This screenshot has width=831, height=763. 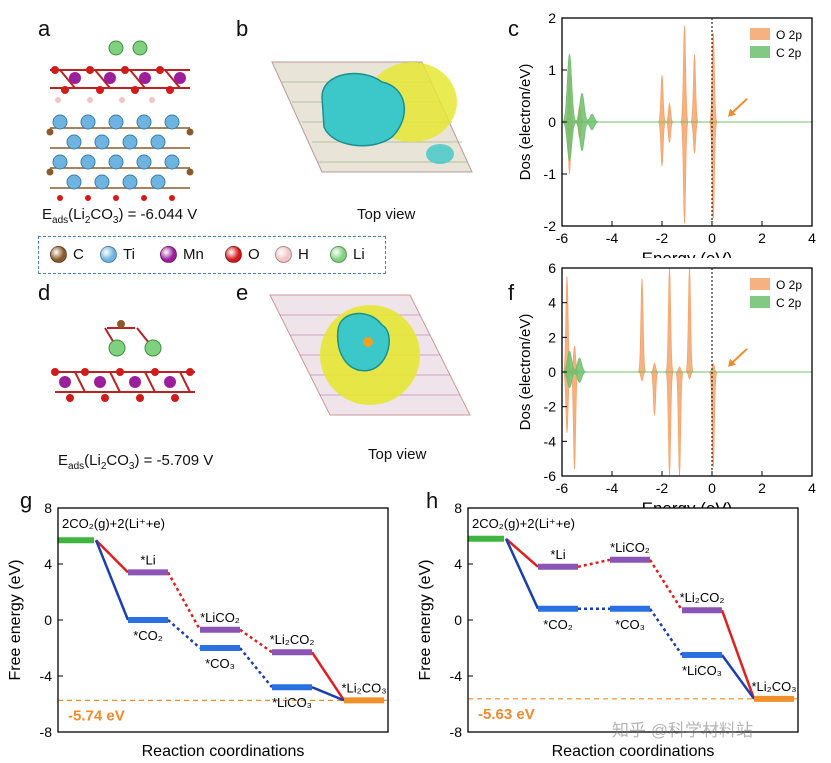 What do you see at coordinates (129, 254) in the screenshot?
I see `legend-atom-label: Ti` at bounding box center [129, 254].